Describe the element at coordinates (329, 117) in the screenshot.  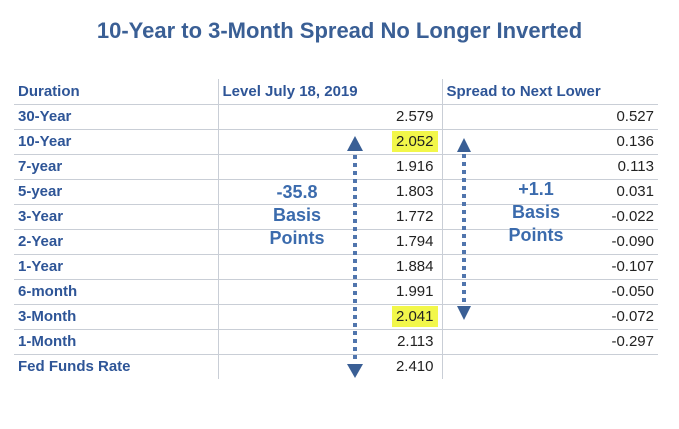
I see `level-cell: 2.579` at that location.